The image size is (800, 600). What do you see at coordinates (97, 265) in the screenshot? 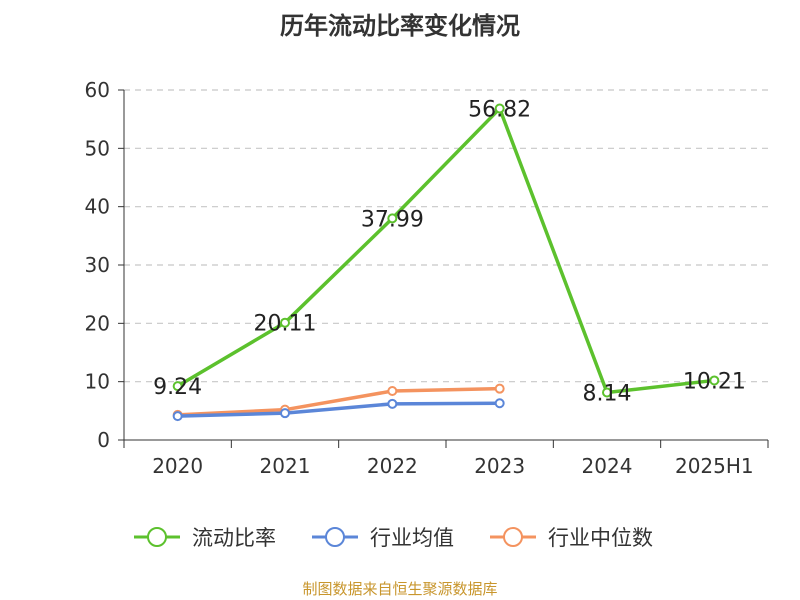
I see `y-tick-label: 30` at bounding box center [97, 265].